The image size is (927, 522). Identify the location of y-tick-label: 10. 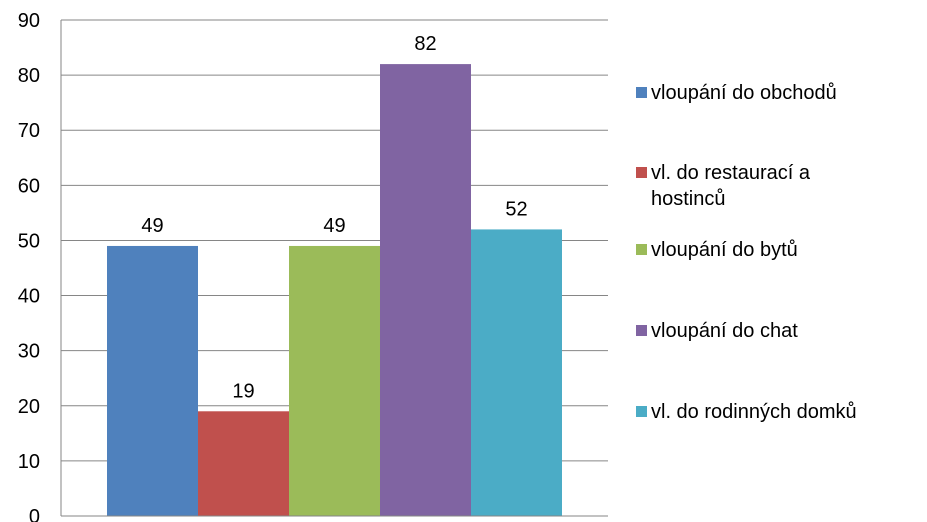
(29, 462).